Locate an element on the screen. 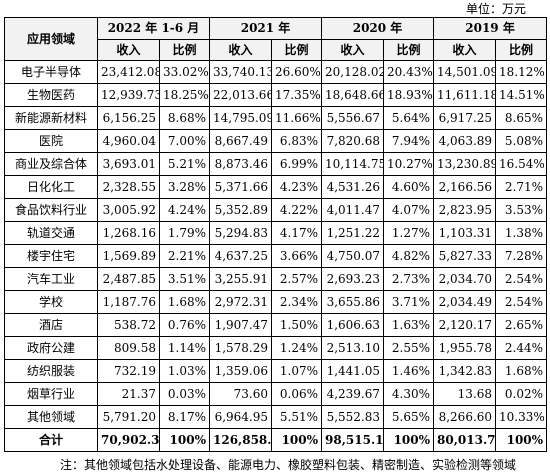 This screenshot has width=550, height=474. revenue-cell: 3,655.86 is located at coordinates (353, 302).